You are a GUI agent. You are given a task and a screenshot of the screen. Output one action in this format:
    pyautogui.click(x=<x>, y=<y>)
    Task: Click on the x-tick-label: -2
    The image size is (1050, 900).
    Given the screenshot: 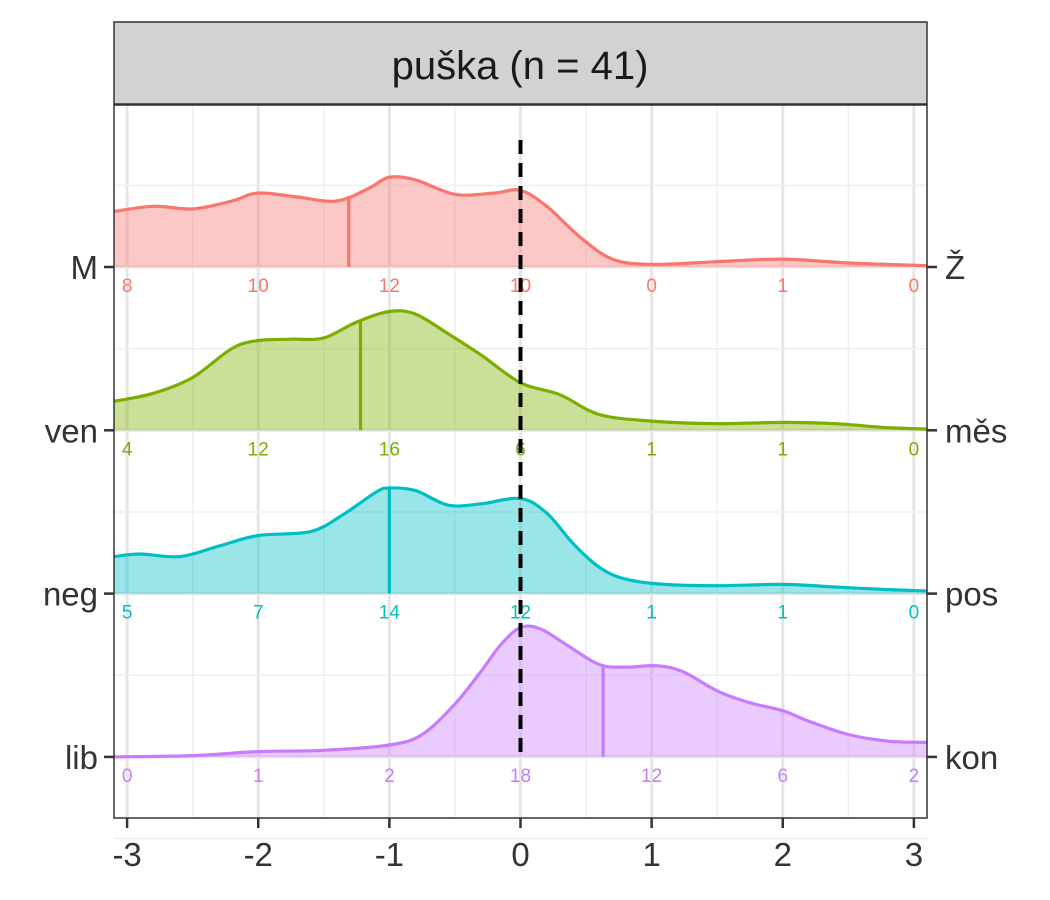 What is the action you would take?
    pyautogui.click(x=258, y=854)
    